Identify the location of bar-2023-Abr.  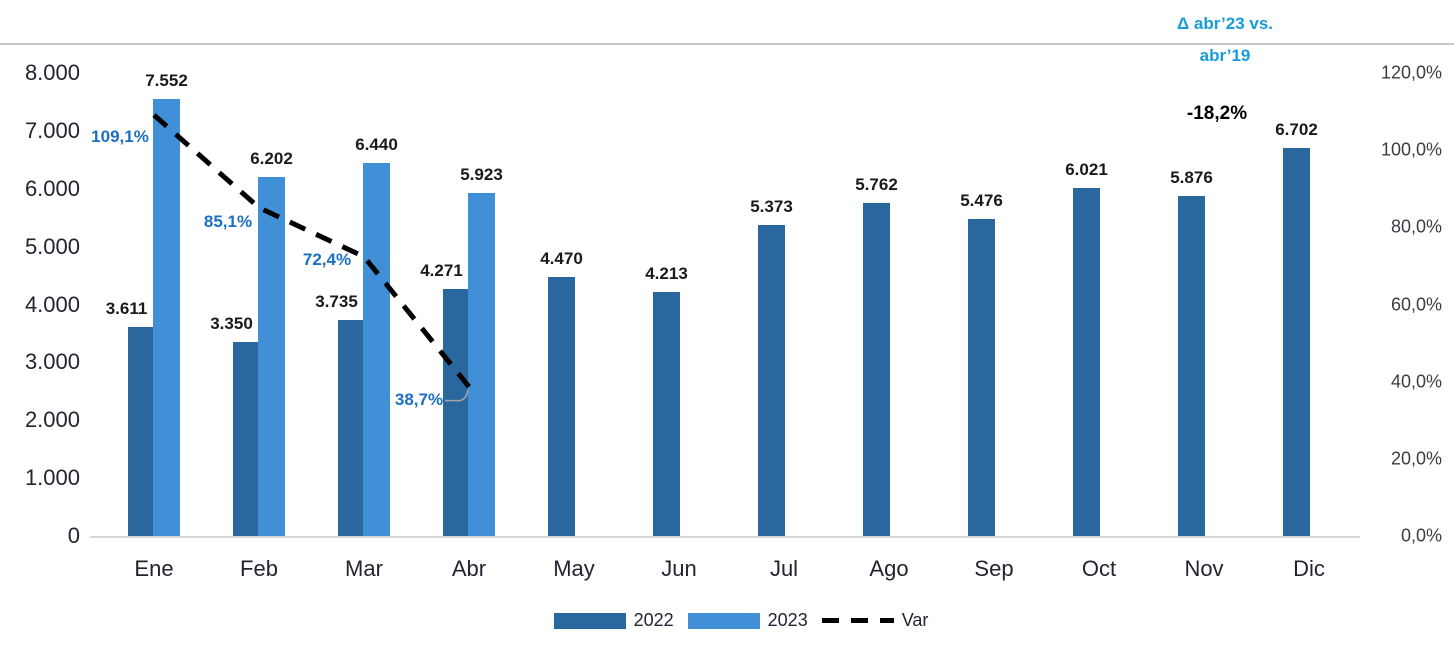
(481, 364).